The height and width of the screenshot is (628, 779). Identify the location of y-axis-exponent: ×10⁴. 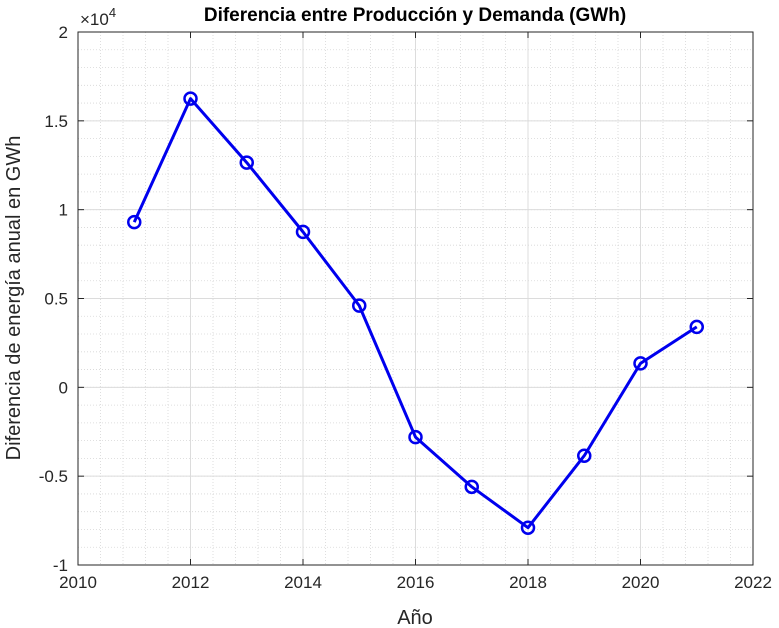
(98, 17).